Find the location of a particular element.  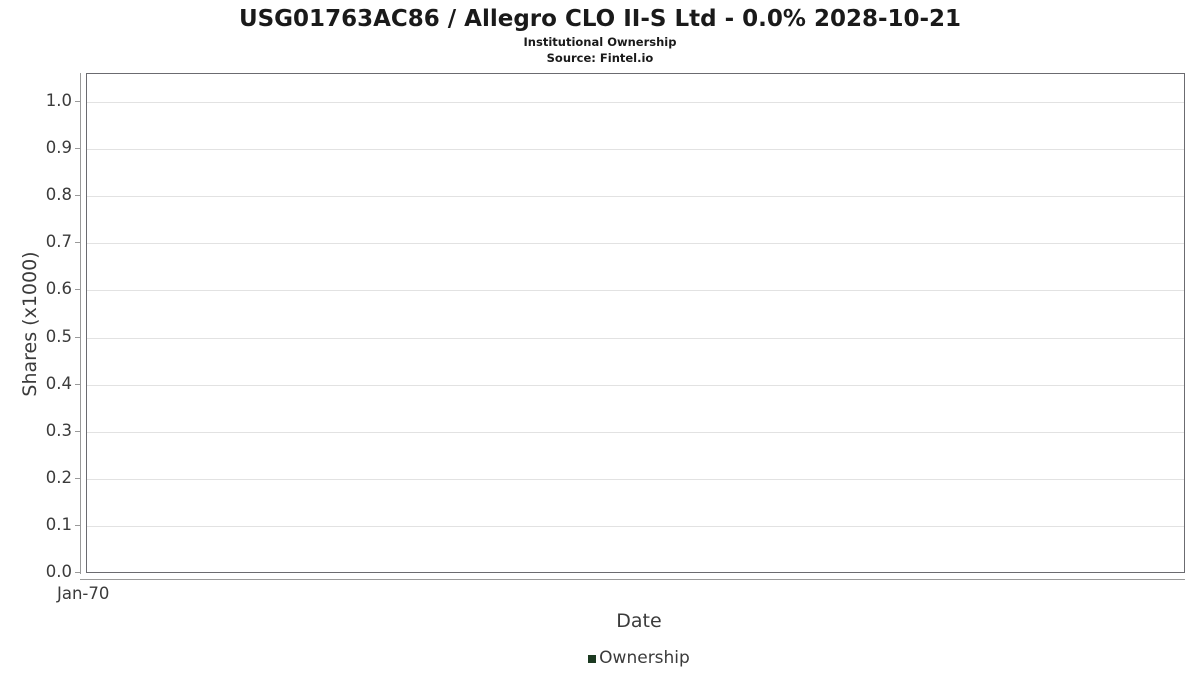

y-axis-title: Shares (x1000) is located at coordinates (30, 324).